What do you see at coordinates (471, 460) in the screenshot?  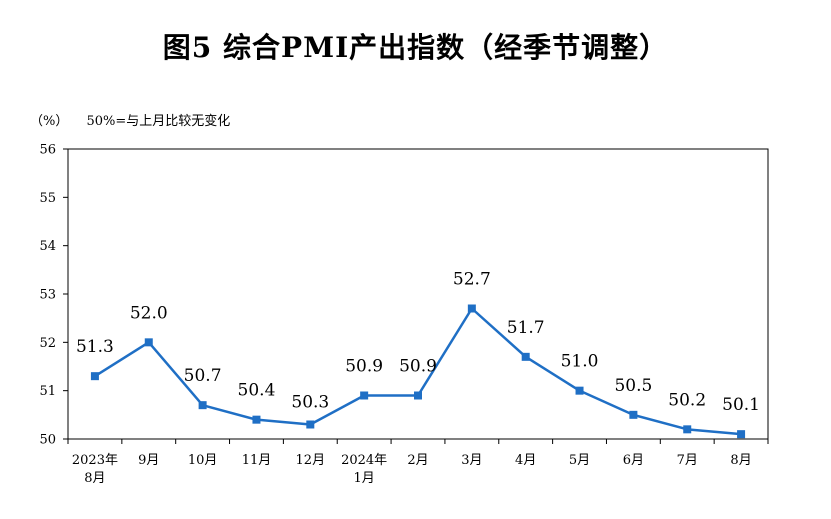 I see `x-tick-label: 3月` at bounding box center [471, 460].